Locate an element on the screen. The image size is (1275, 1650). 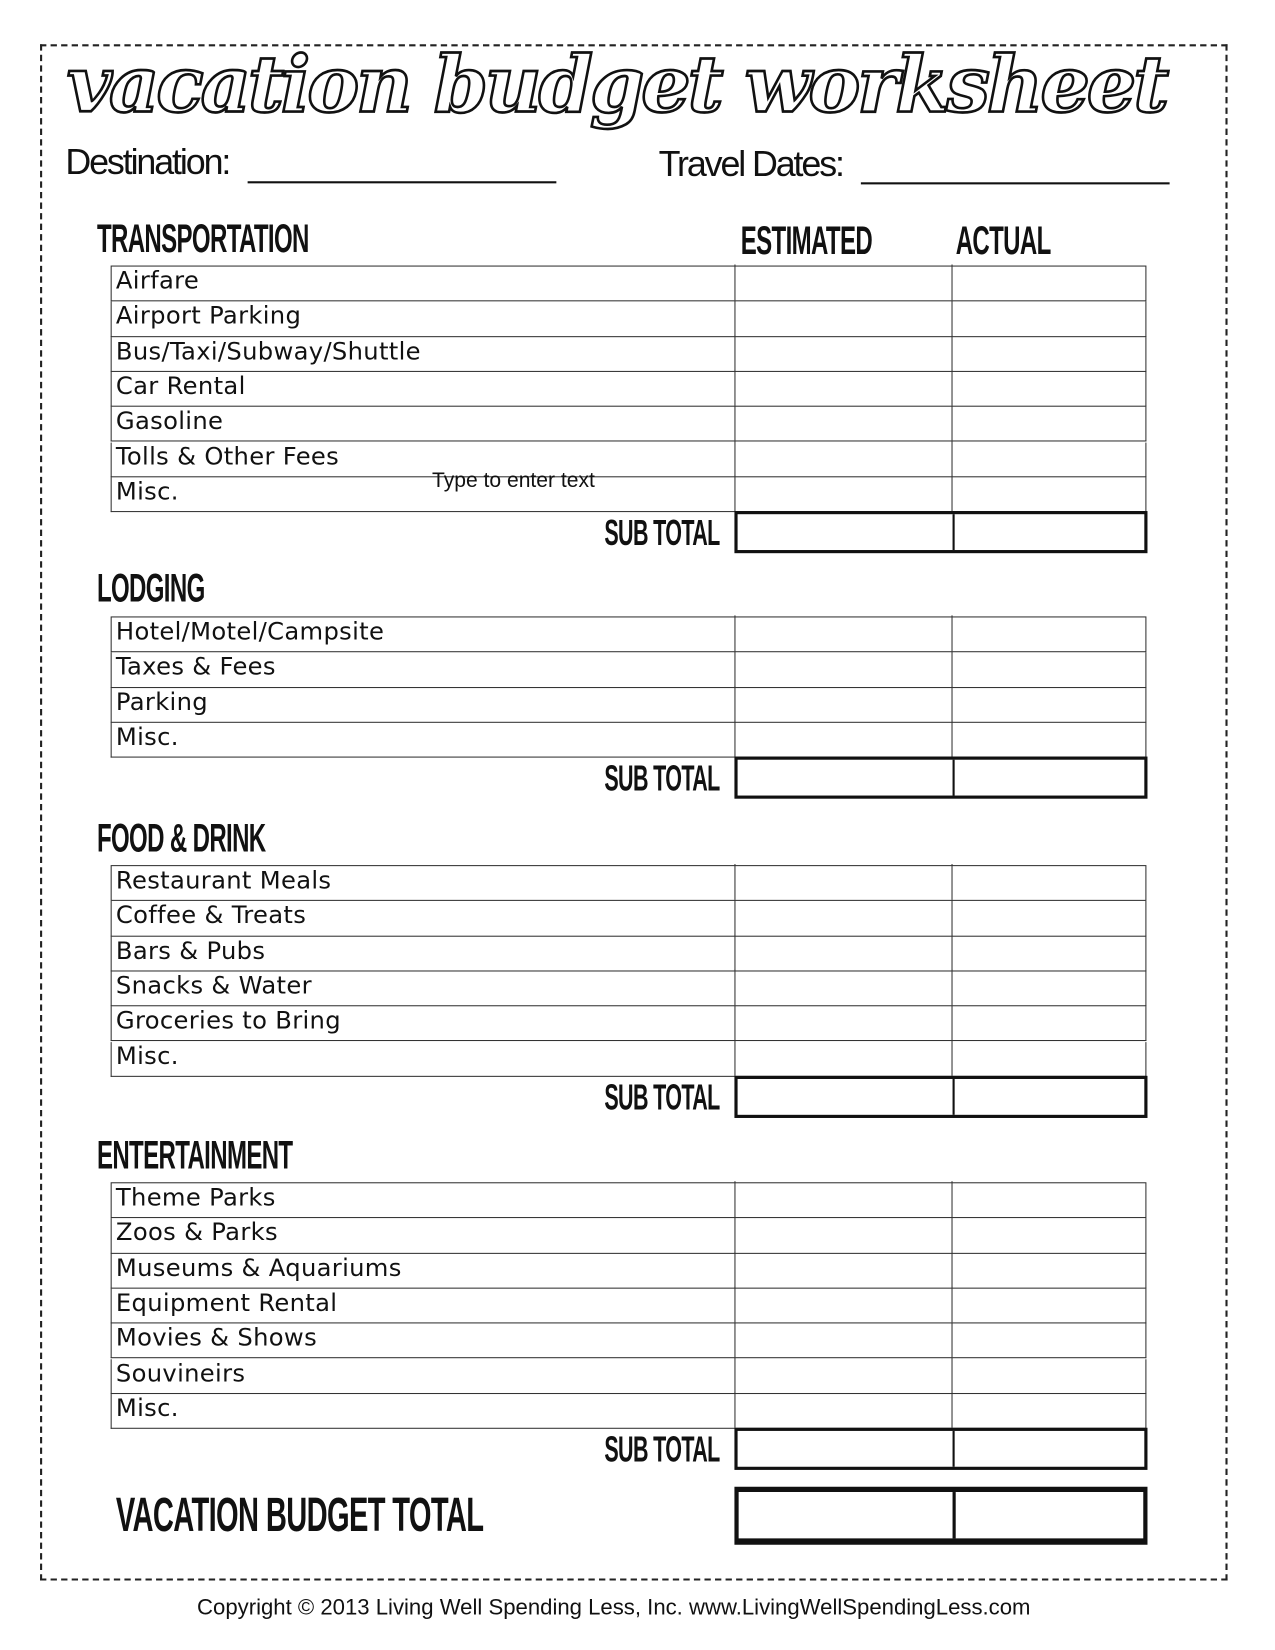
worksheet-title: vacation budget worksheet is located at coordinates (617, 85).